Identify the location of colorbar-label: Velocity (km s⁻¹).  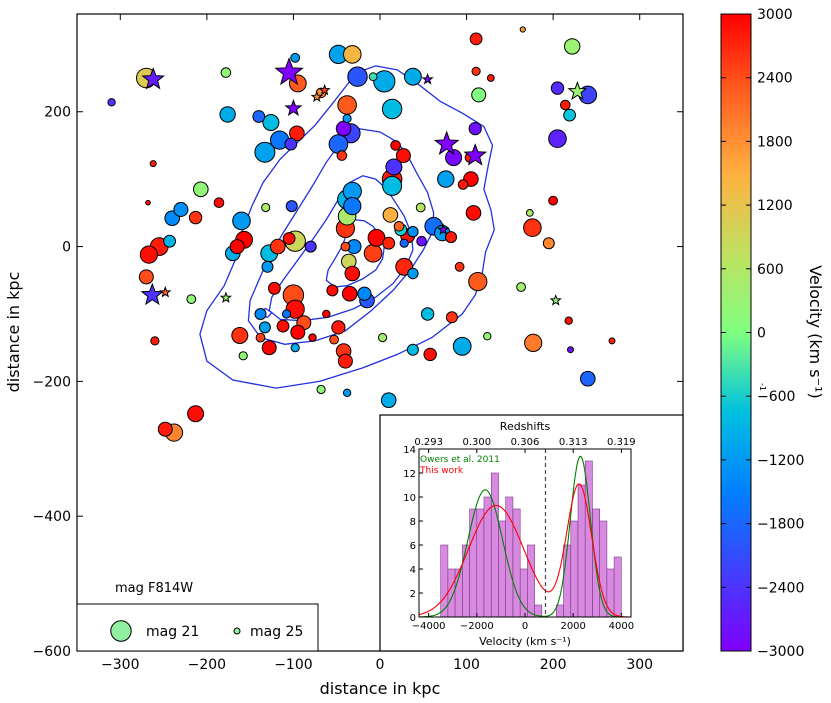
(815, 331).